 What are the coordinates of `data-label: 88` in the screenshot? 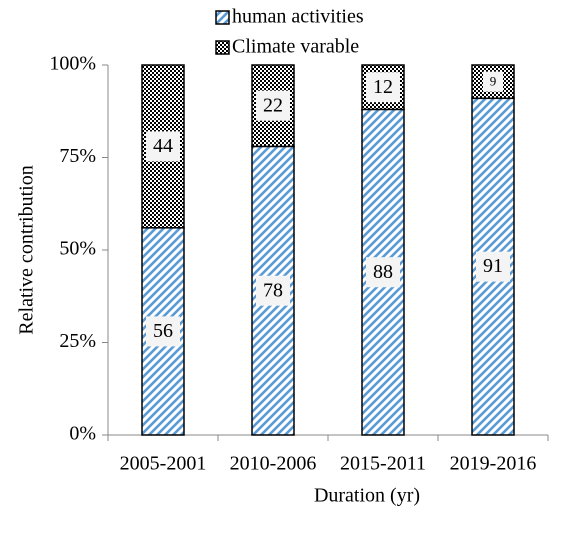 It's located at (383, 272).